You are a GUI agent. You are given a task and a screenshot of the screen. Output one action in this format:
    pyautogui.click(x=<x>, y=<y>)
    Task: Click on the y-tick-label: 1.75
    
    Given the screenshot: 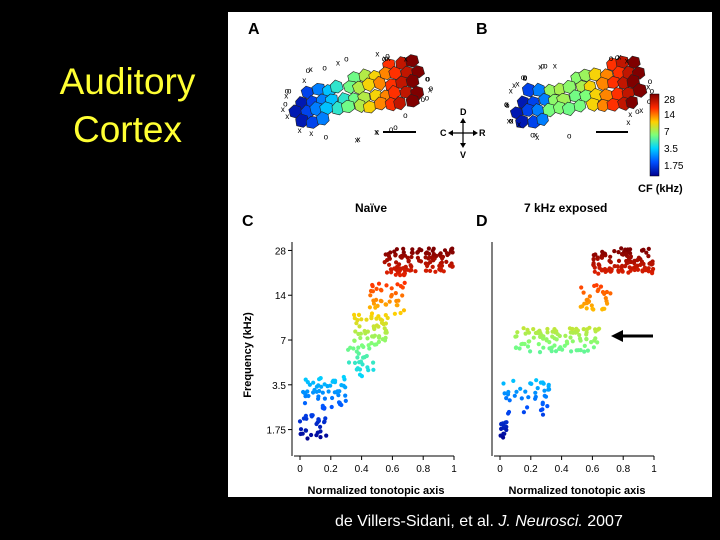 What is the action you would take?
    pyautogui.click(x=277, y=431)
    